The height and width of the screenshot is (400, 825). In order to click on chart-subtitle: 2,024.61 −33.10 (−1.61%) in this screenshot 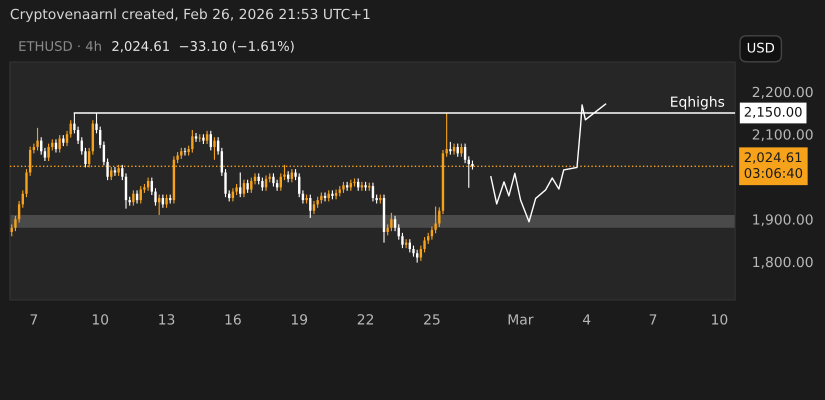, I will do `click(203, 46)`.